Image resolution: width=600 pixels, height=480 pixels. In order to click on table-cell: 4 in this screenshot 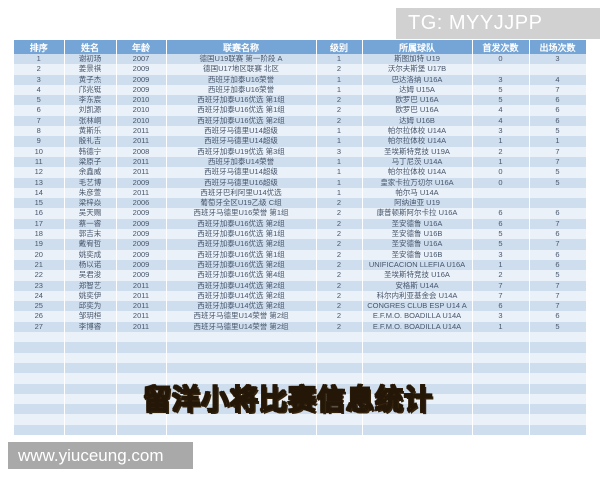, I will do `click(39, 90)`.